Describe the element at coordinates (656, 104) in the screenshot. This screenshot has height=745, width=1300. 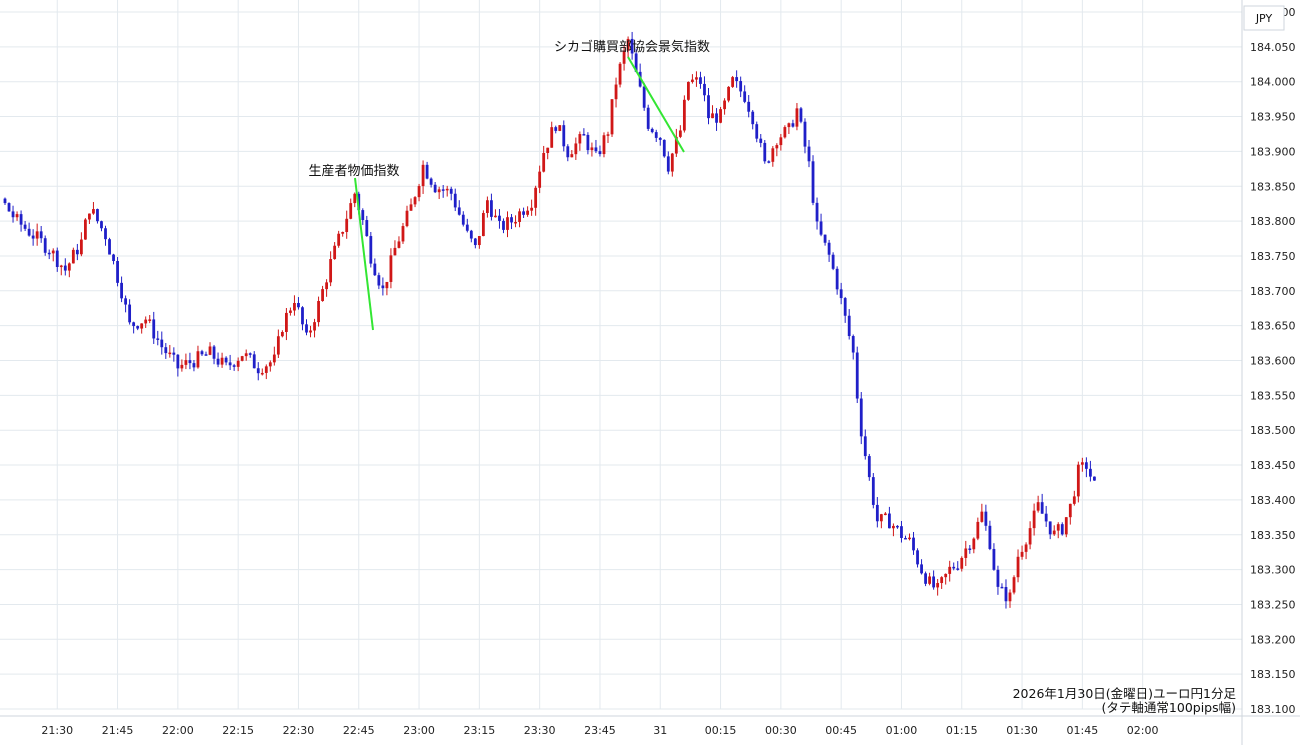
I see `event-marker-line` at that location.